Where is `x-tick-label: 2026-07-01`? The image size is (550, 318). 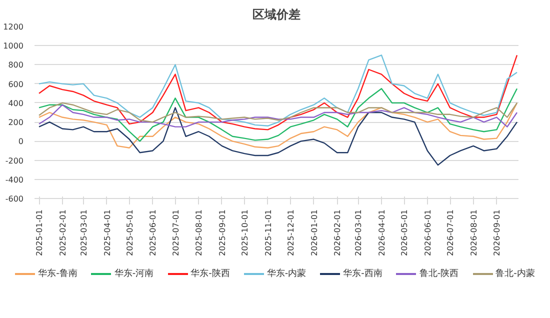
x-tick-label: 2026-07-01 is located at coordinates (450, 232).